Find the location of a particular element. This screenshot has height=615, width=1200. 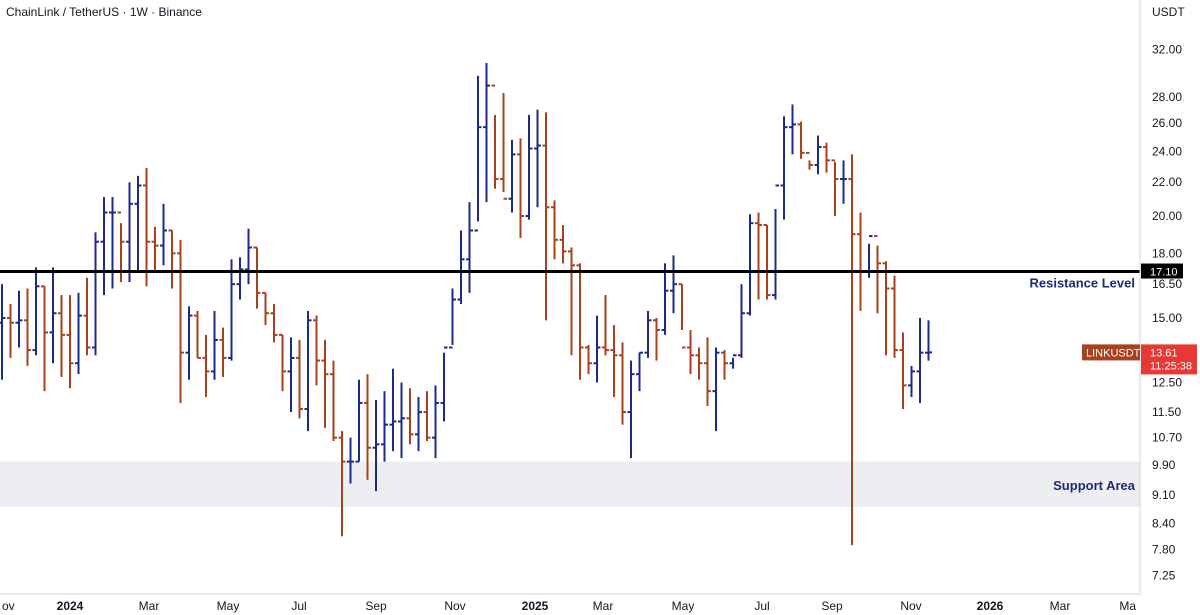

price-axis-unit: USDT is located at coordinates (1168, 12).